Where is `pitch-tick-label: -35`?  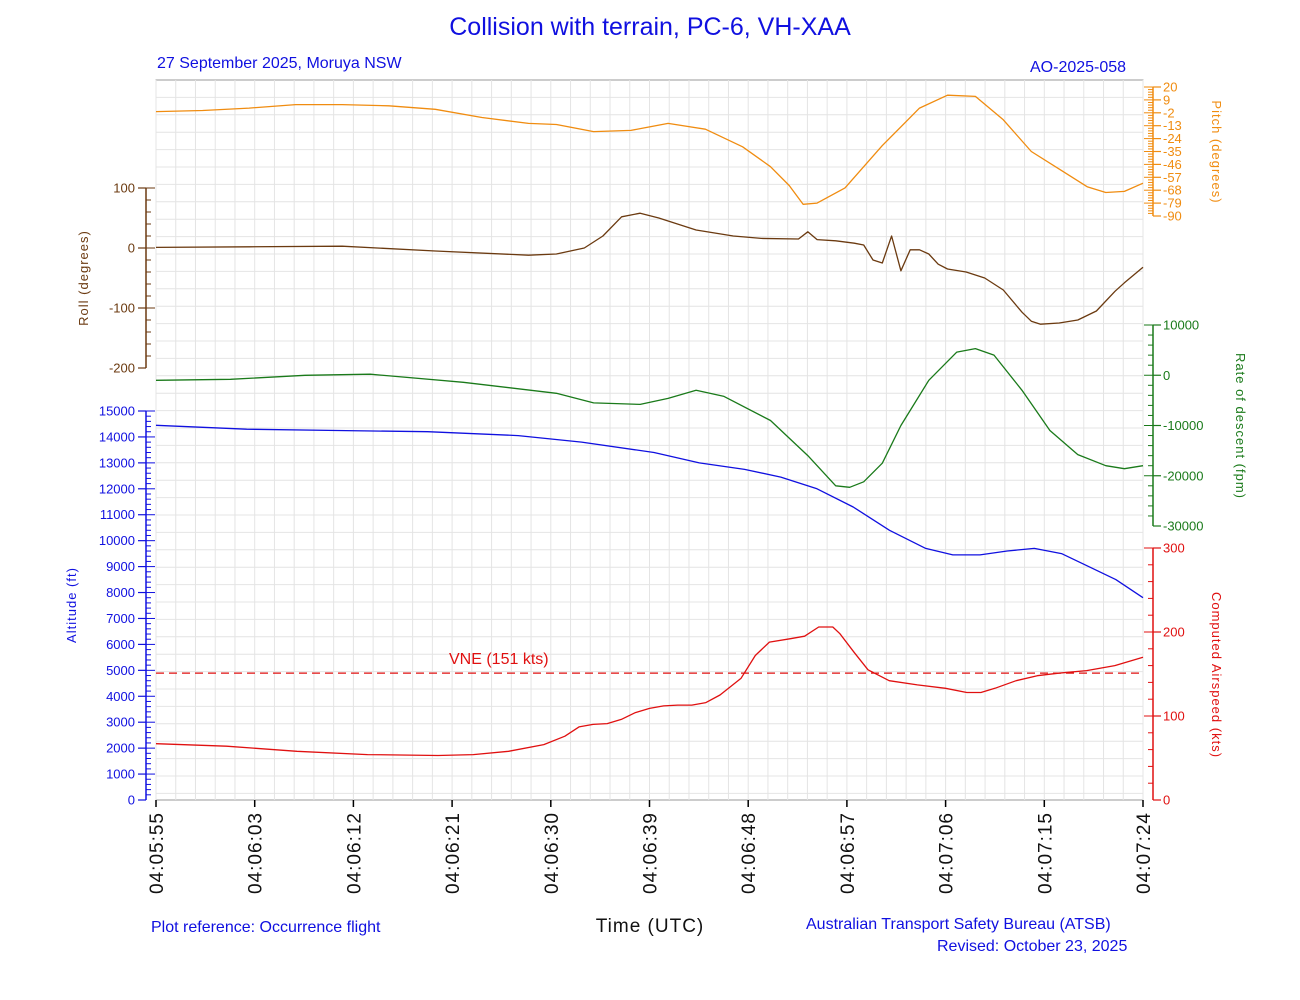 pitch-tick-label: -35 is located at coordinates (1172, 151).